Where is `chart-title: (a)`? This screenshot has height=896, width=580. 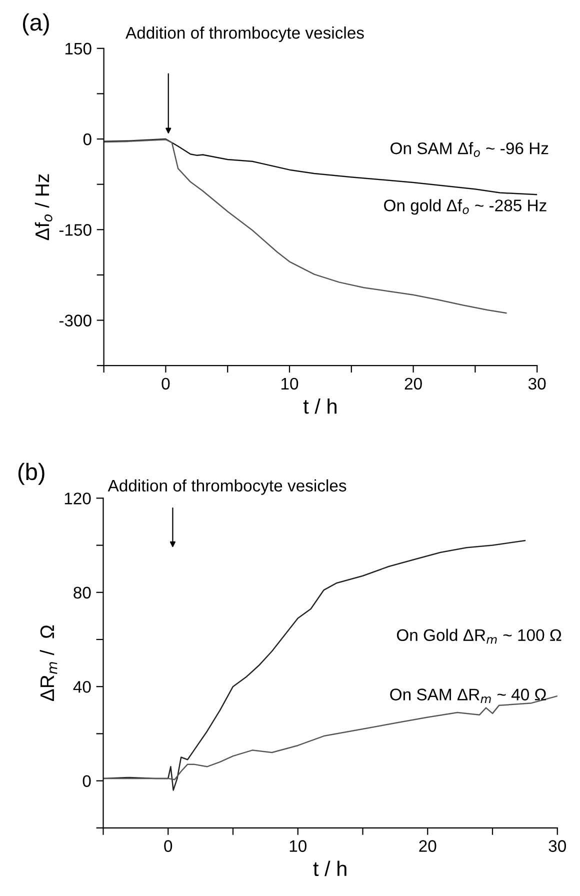 chart-title: (a) is located at coordinates (35, 24).